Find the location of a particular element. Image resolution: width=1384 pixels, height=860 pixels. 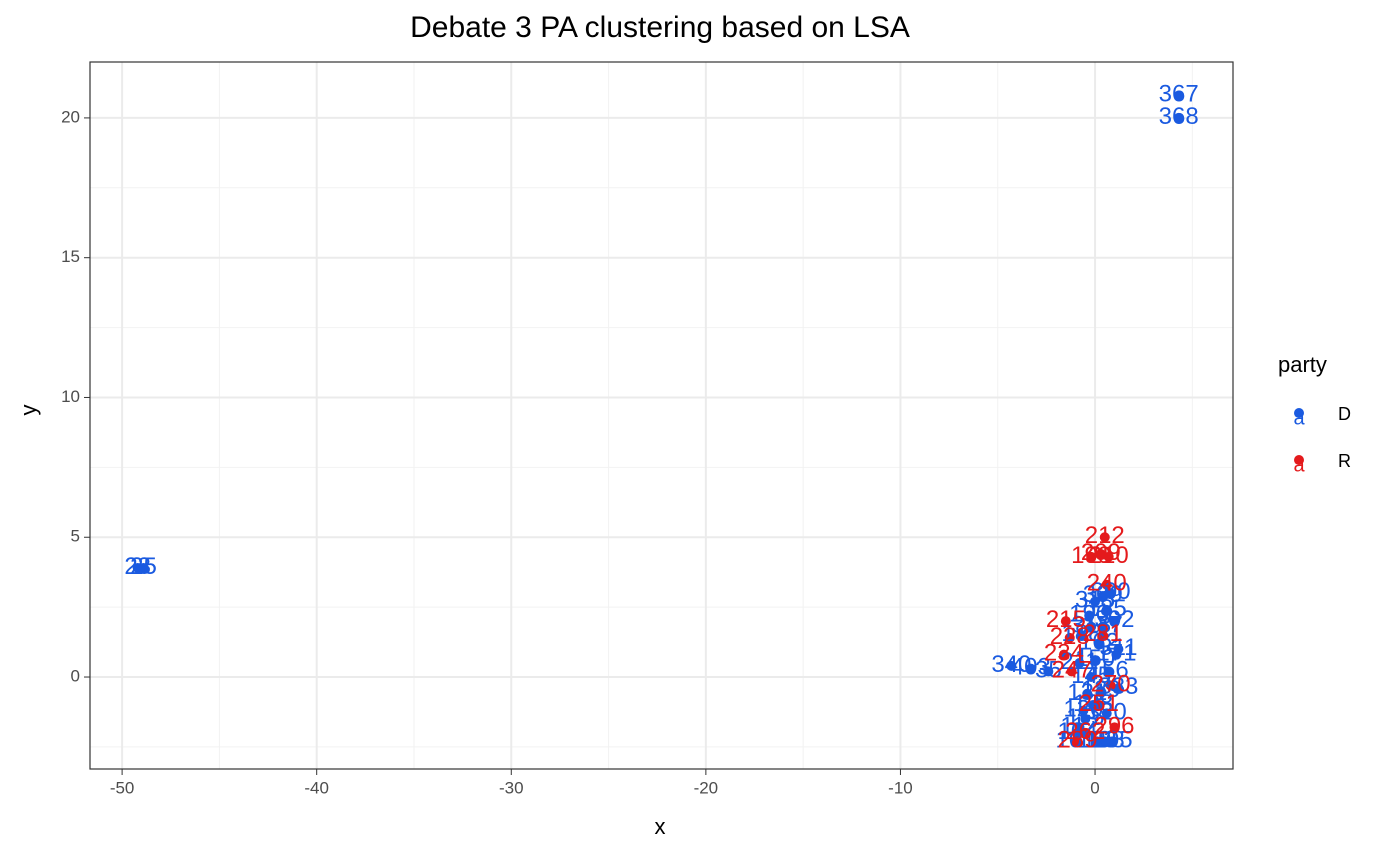

point-label: 311 is located at coordinates (1118, 647).